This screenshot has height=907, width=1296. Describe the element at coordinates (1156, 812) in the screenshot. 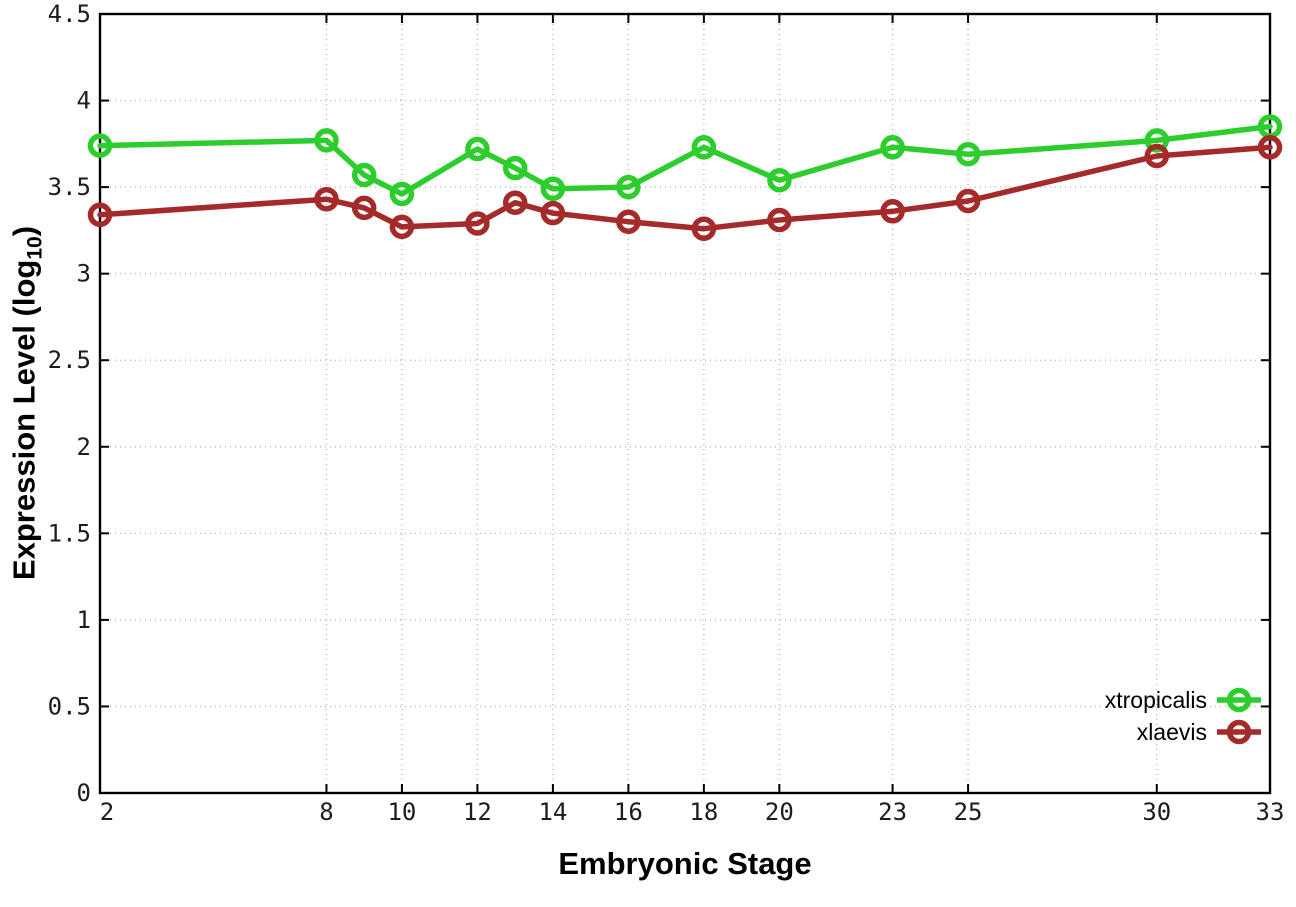

I see `svg-text: 30` at that location.